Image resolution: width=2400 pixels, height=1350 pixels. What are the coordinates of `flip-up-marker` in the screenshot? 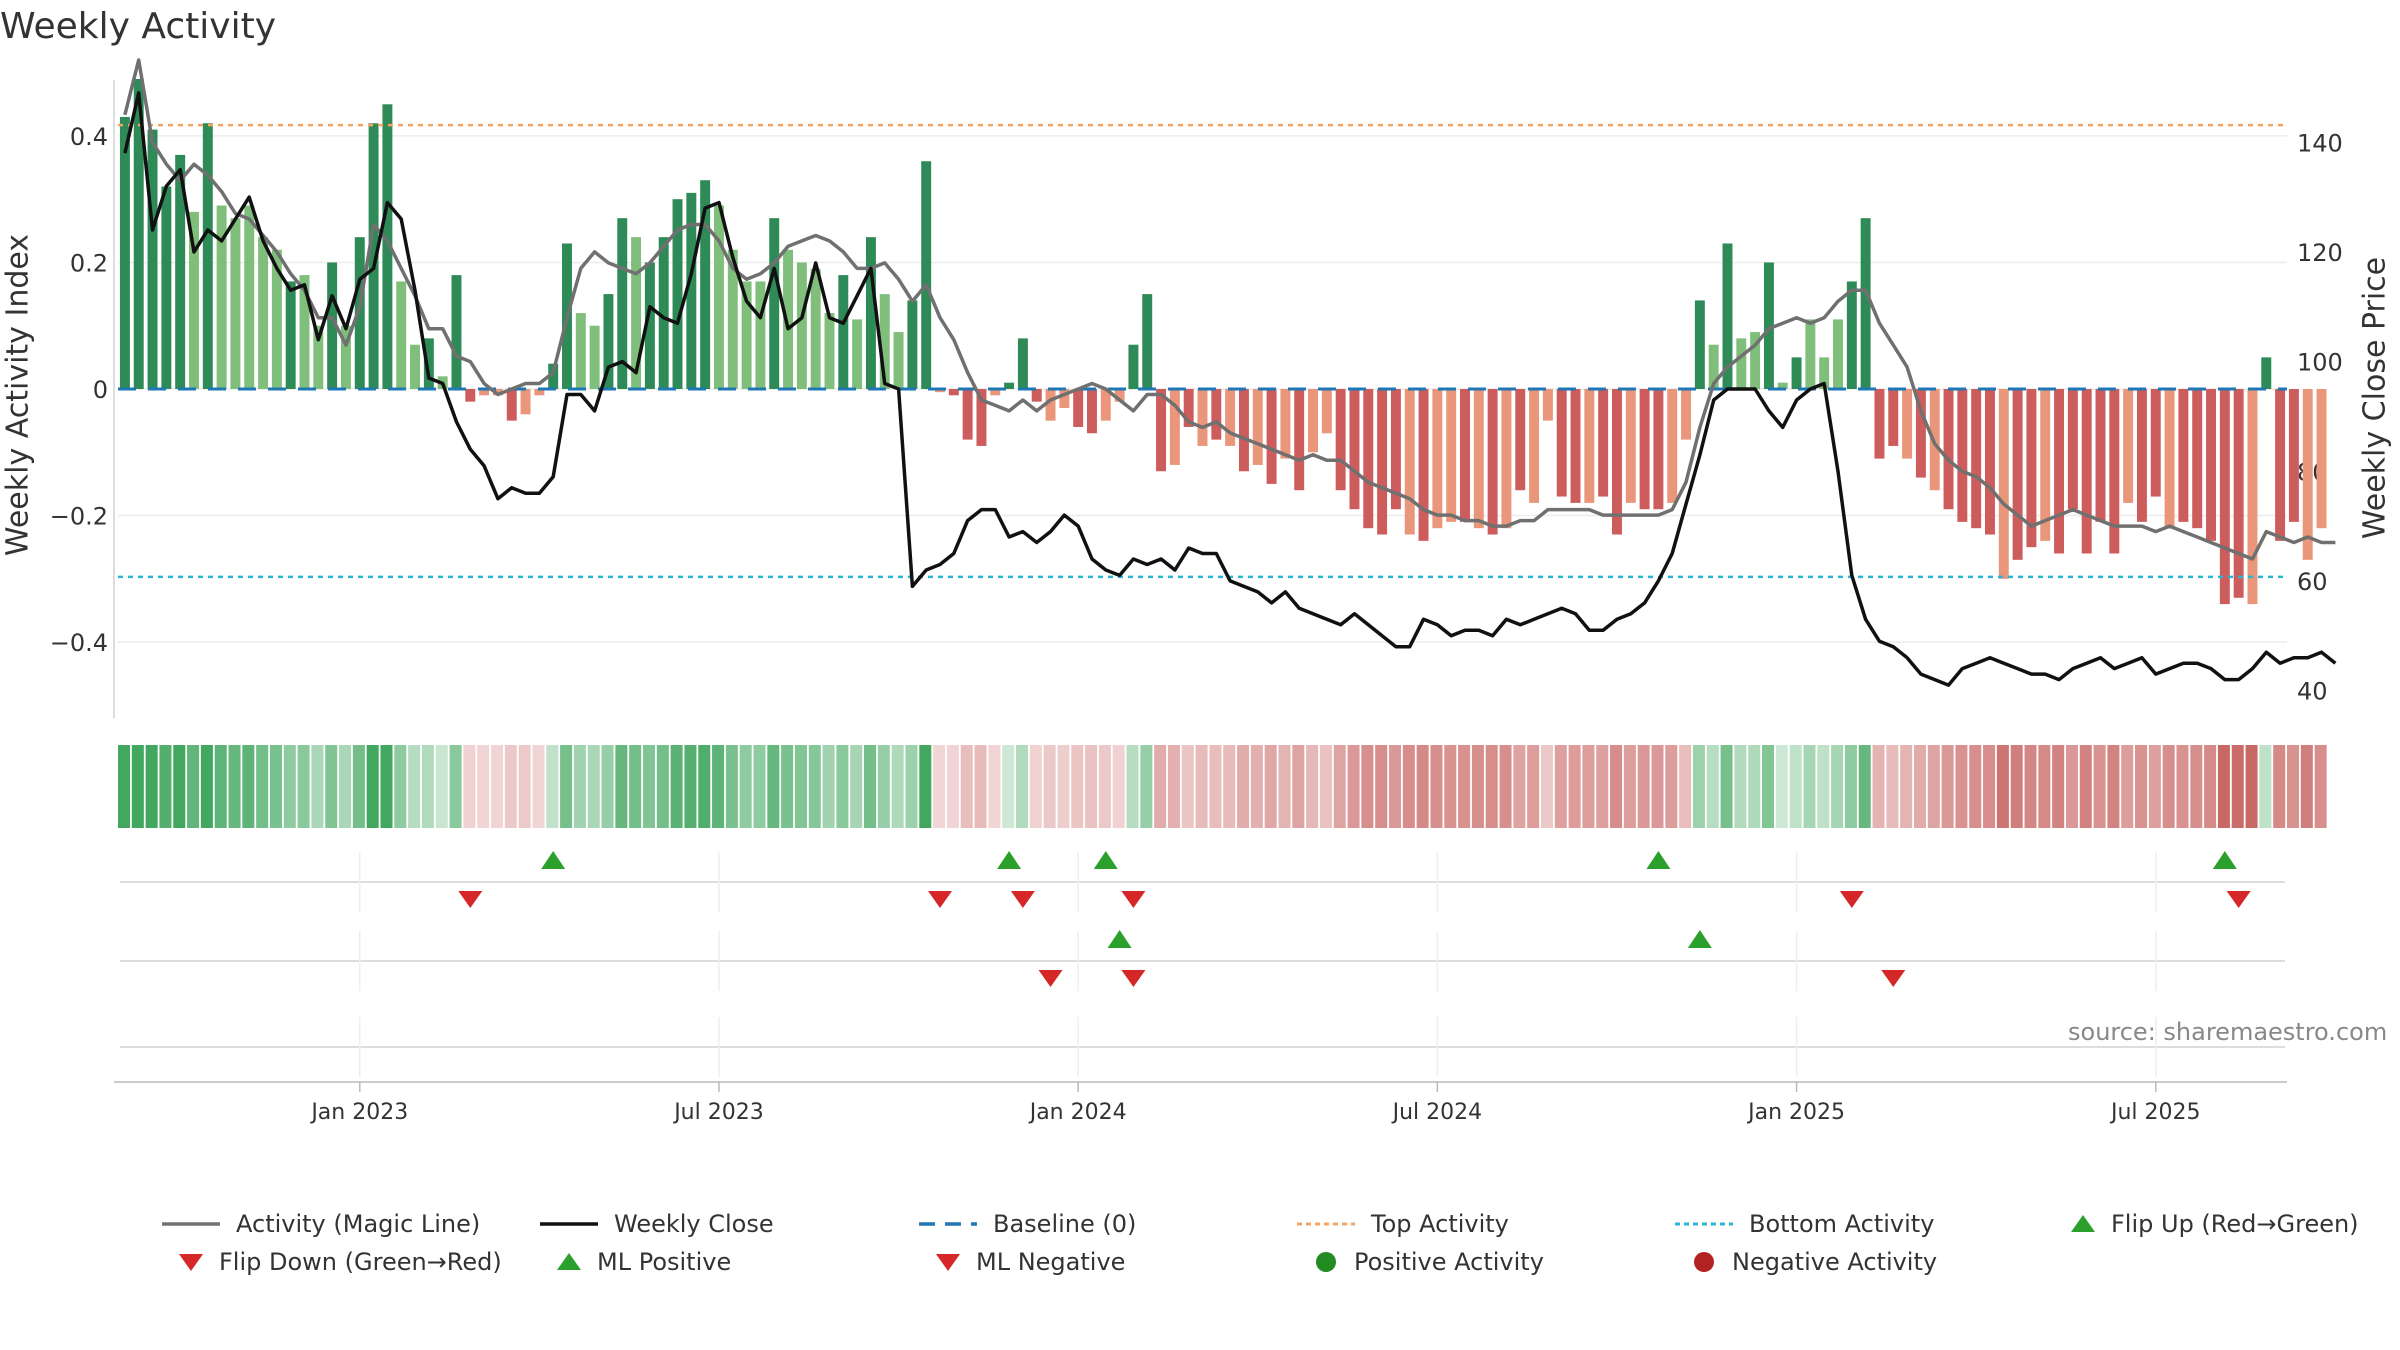 It's located at (1105, 860).